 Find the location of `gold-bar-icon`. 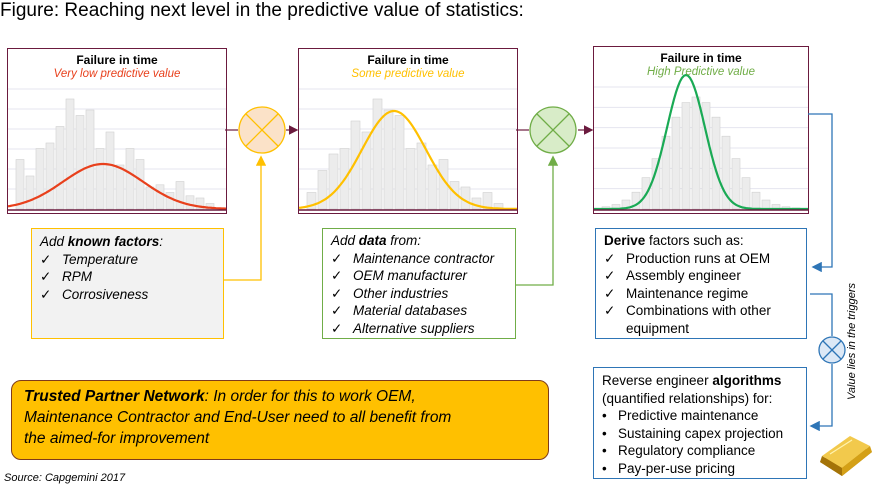

gold-bar-icon is located at coordinates (846, 456).